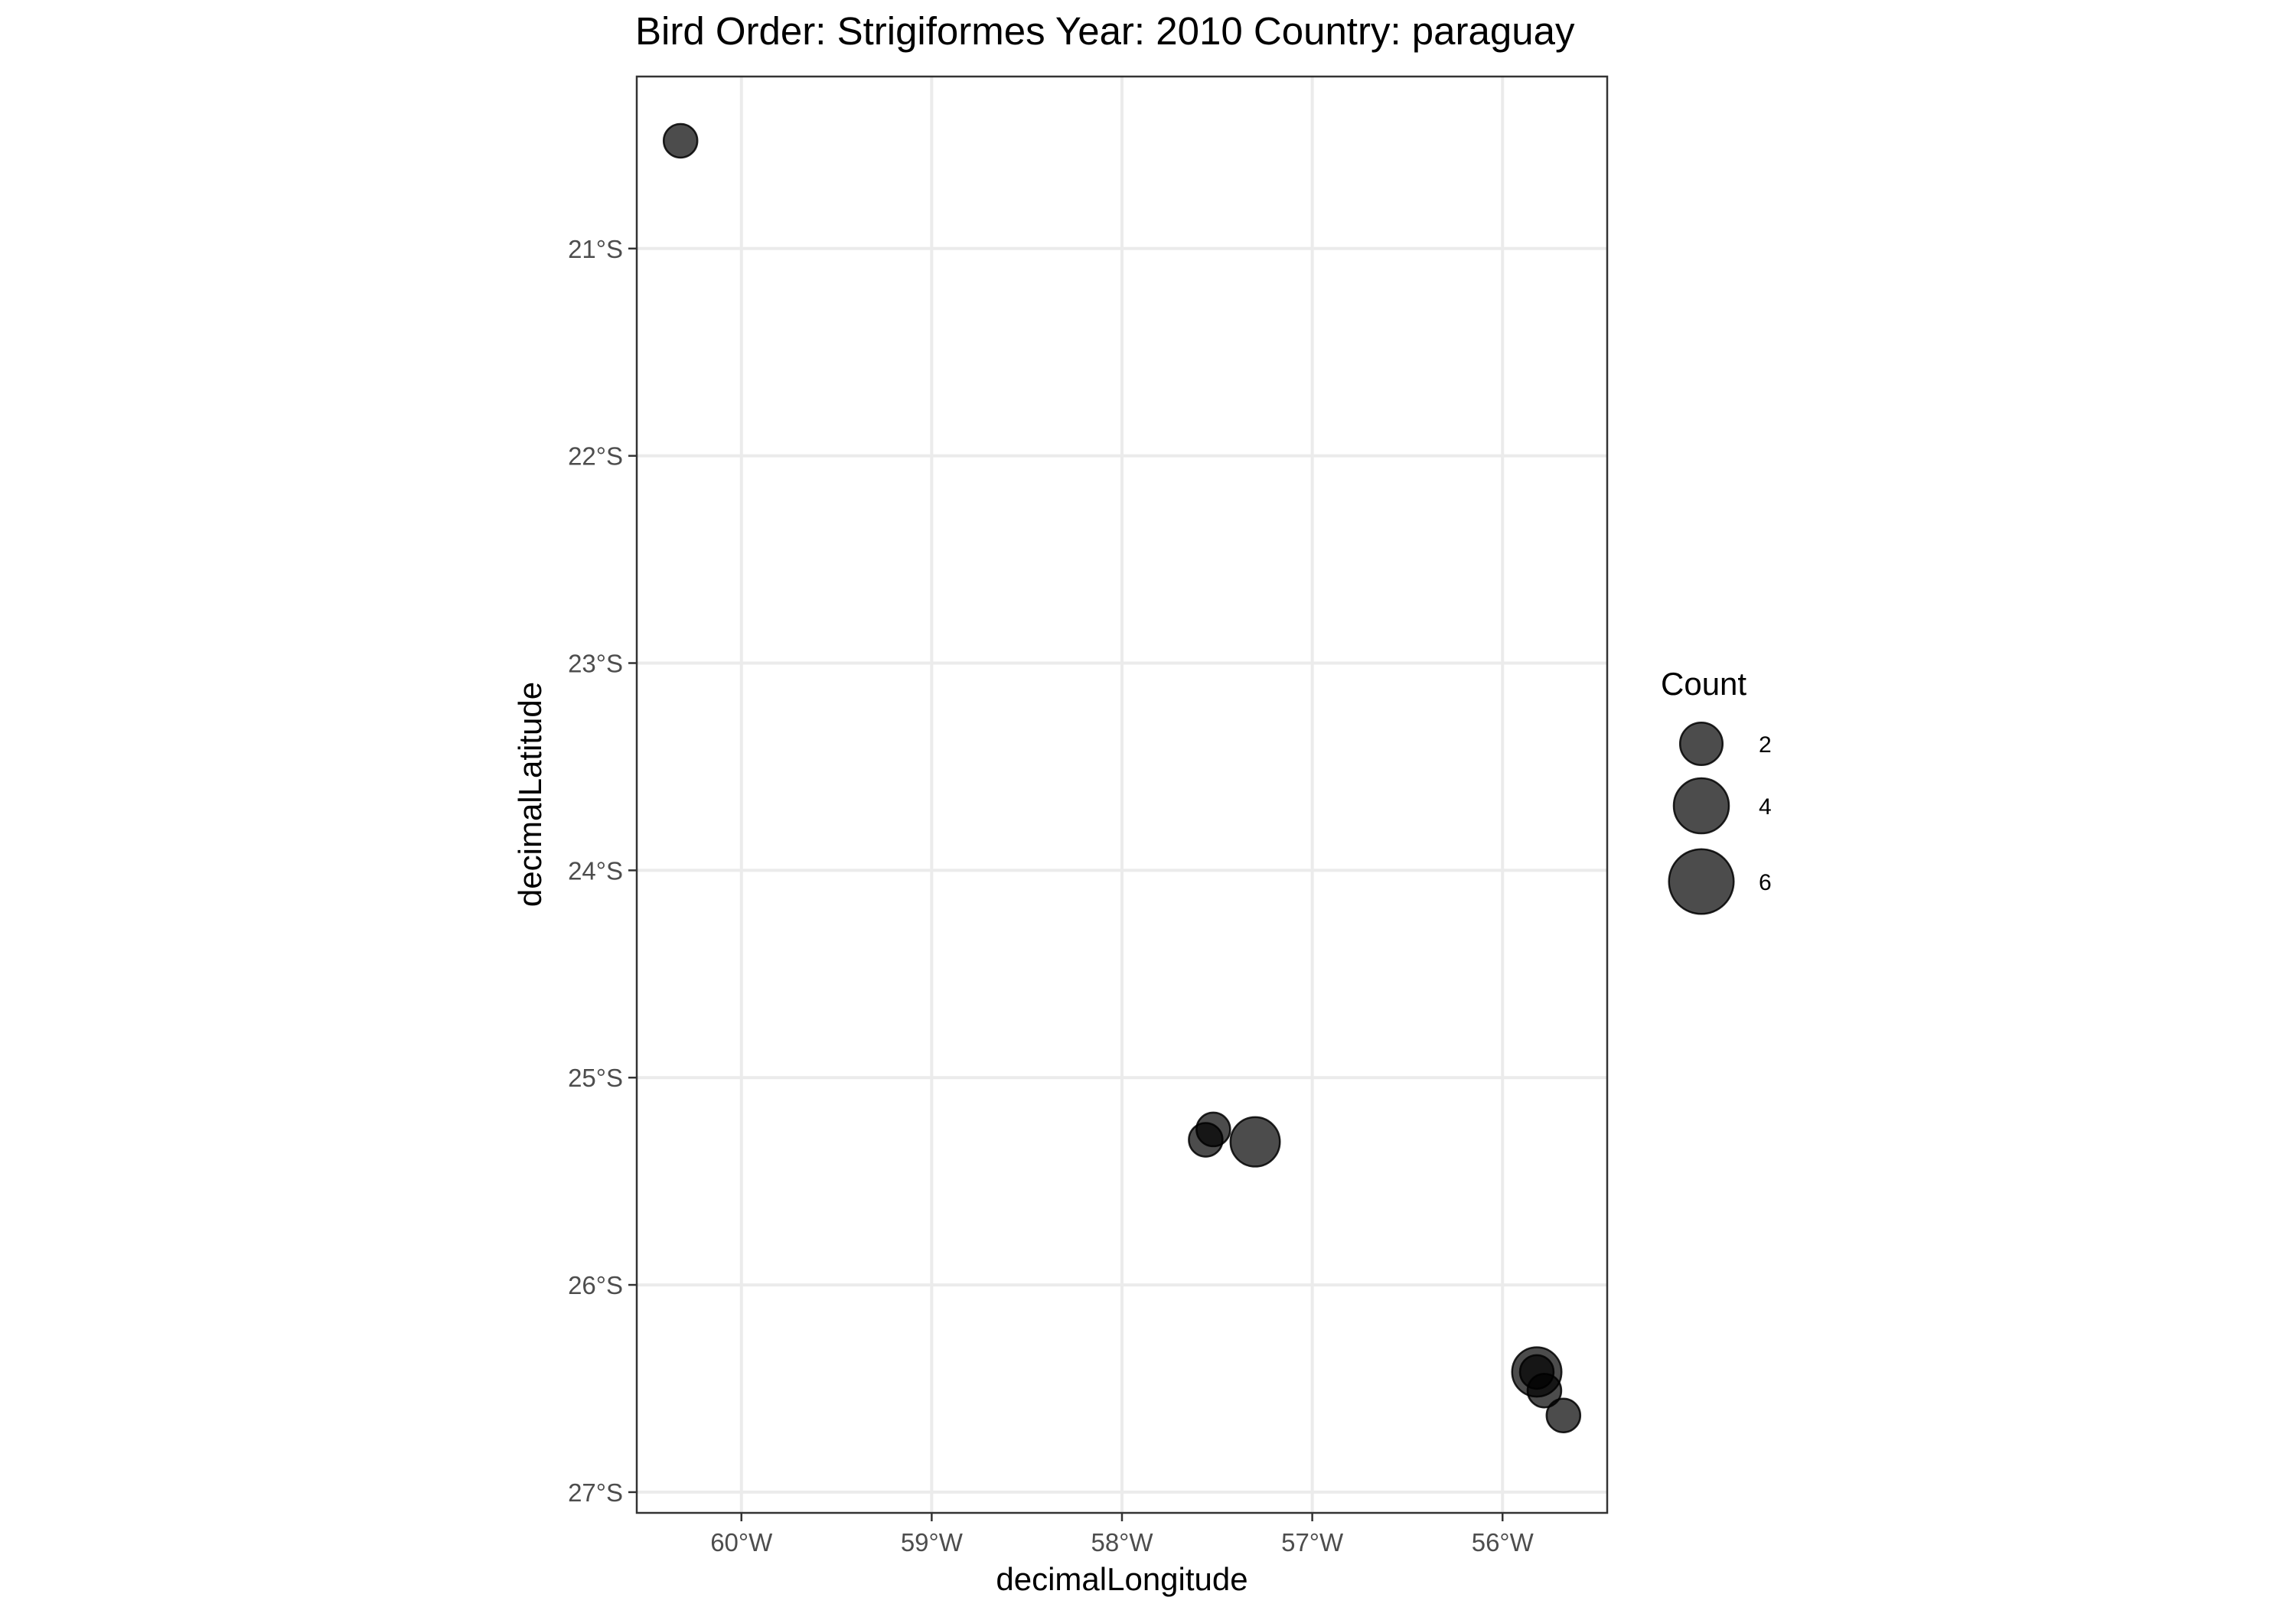 Image resolution: width=2296 pixels, height=1607 pixels. Describe the element at coordinates (1765, 807) in the screenshot. I see `legend-label: 4` at that location.